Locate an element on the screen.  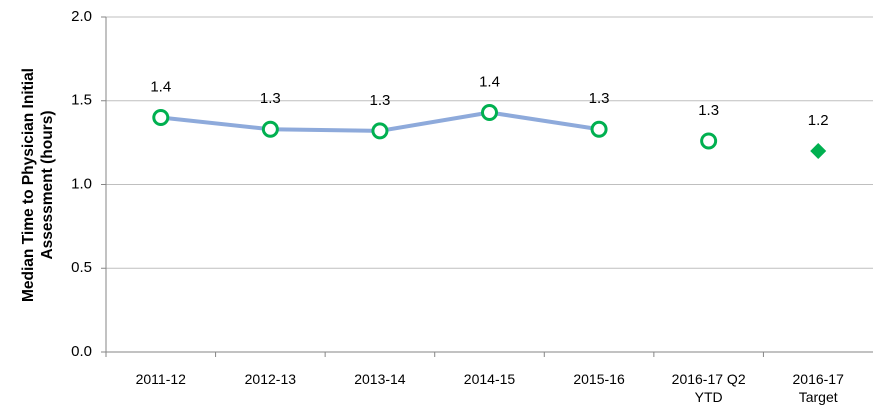
x-tick-label: 2016-17 Q2 YTD is located at coordinates (708, 388).